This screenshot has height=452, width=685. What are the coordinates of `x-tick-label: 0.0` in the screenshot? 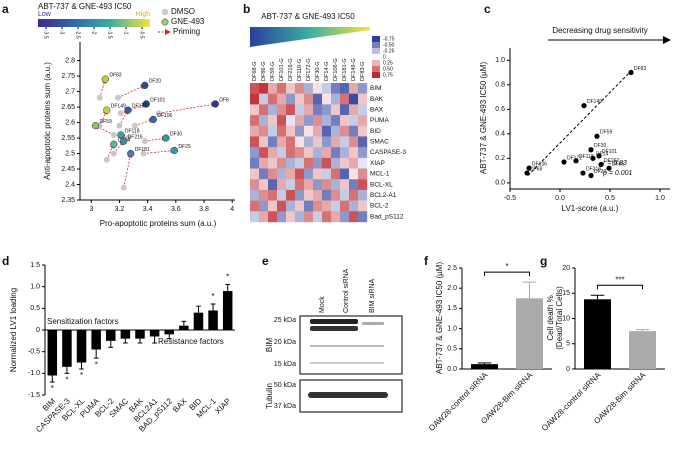 It's located at (560, 198).